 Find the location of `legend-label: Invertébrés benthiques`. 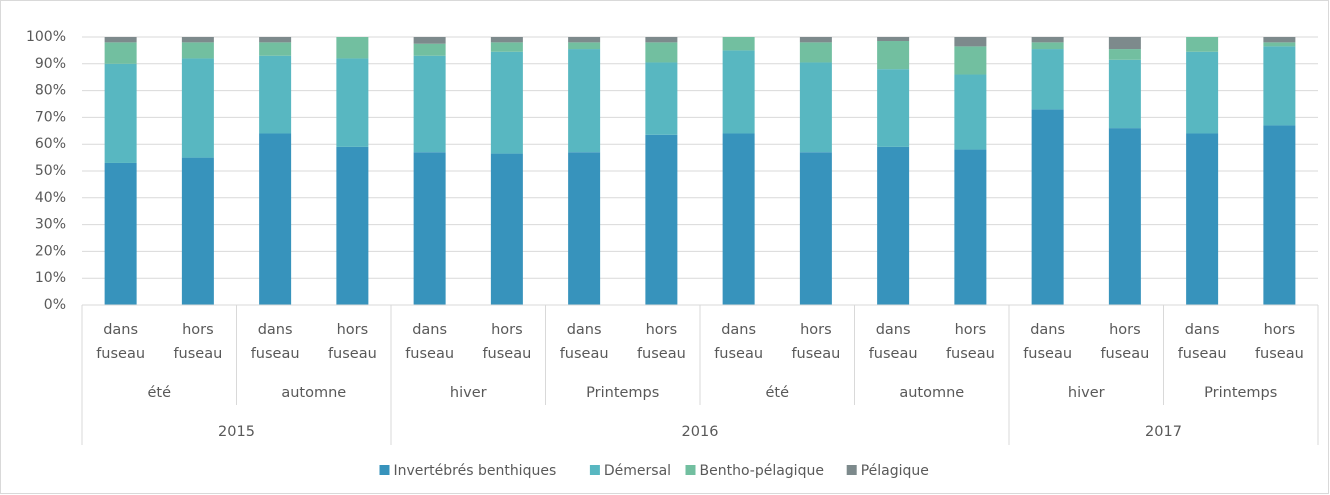

legend-label: Invertébrés benthiques is located at coordinates (475, 471).